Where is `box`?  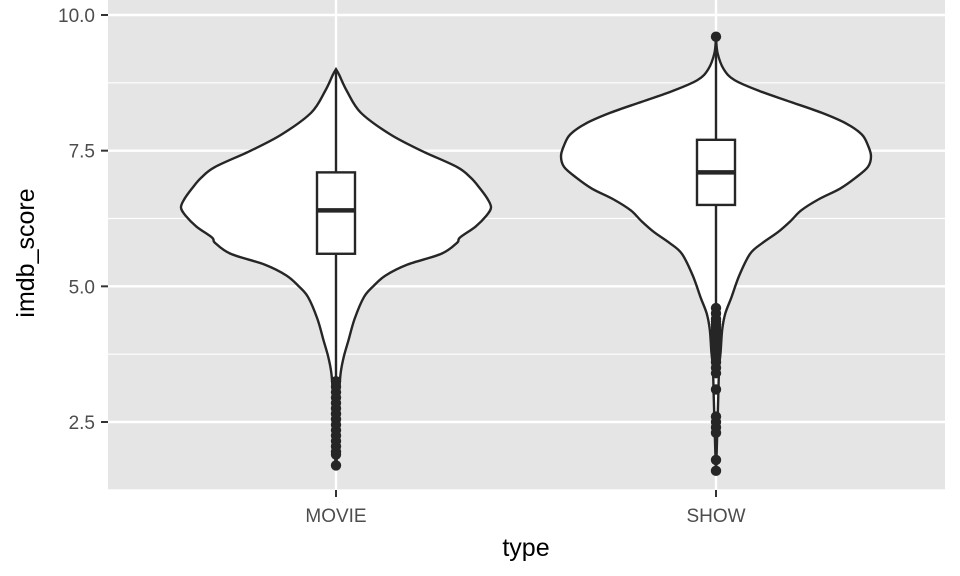 box is located at coordinates (336, 213).